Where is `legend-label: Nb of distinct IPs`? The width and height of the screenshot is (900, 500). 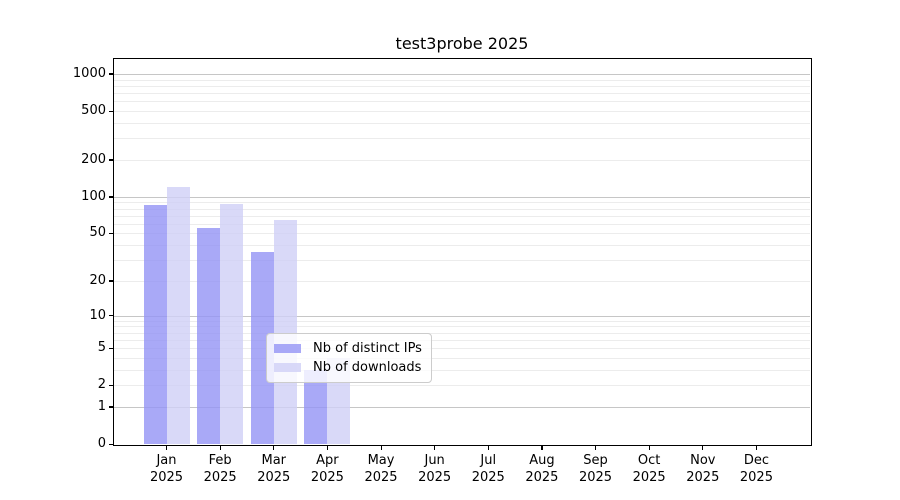
legend-label: Nb of distinct IPs is located at coordinates (367, 348).